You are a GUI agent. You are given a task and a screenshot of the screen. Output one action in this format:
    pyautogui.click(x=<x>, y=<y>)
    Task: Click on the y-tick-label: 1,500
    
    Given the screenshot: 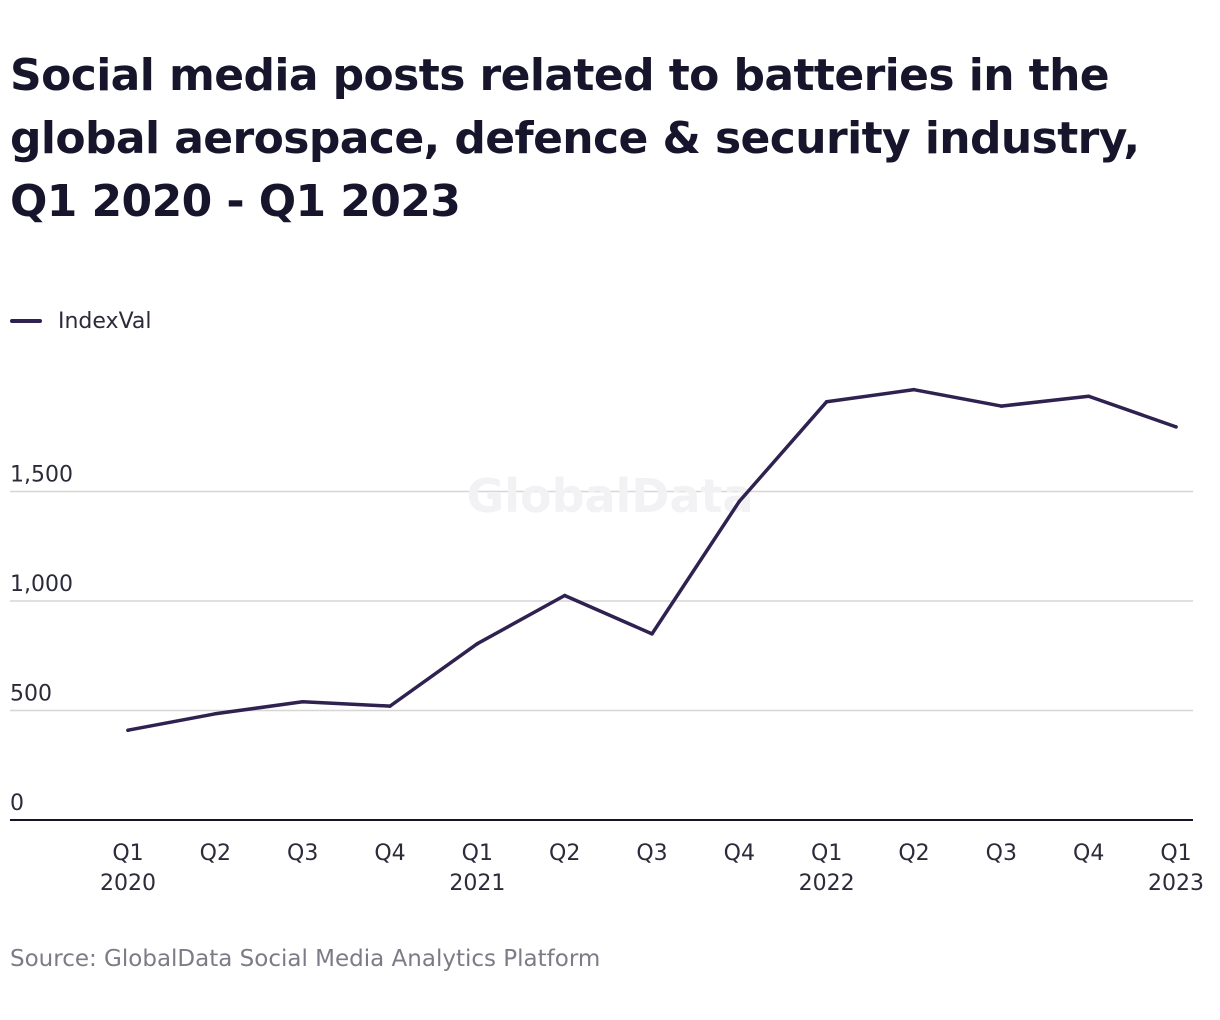 What is the action you would take?
    pyautogui.click(x=41, y=475)
    